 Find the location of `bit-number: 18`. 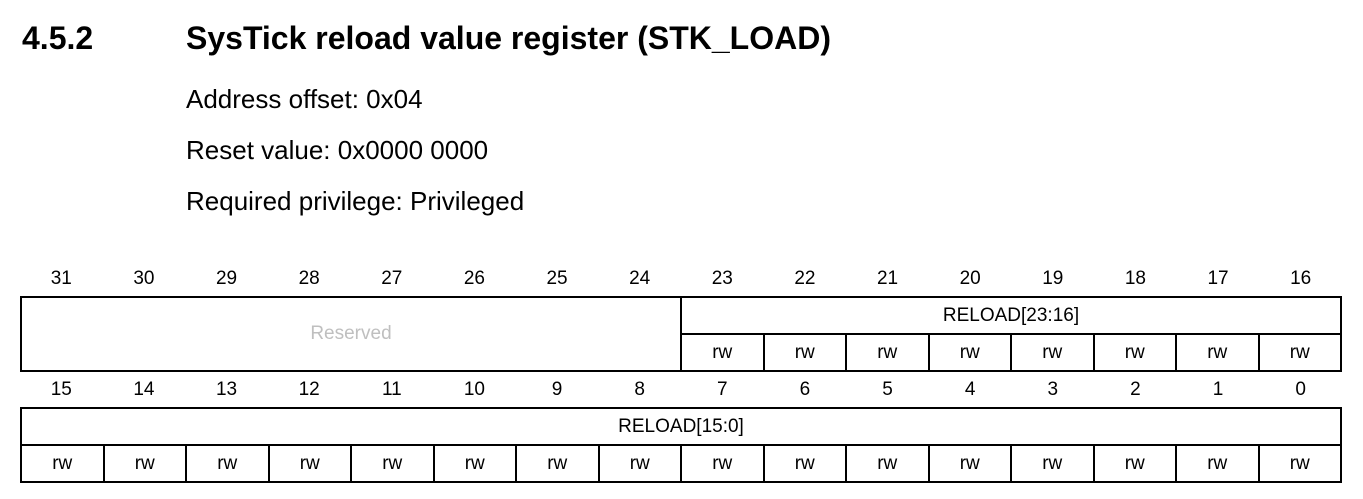

bit-number: 18 is located at coordinates (1135, 278).